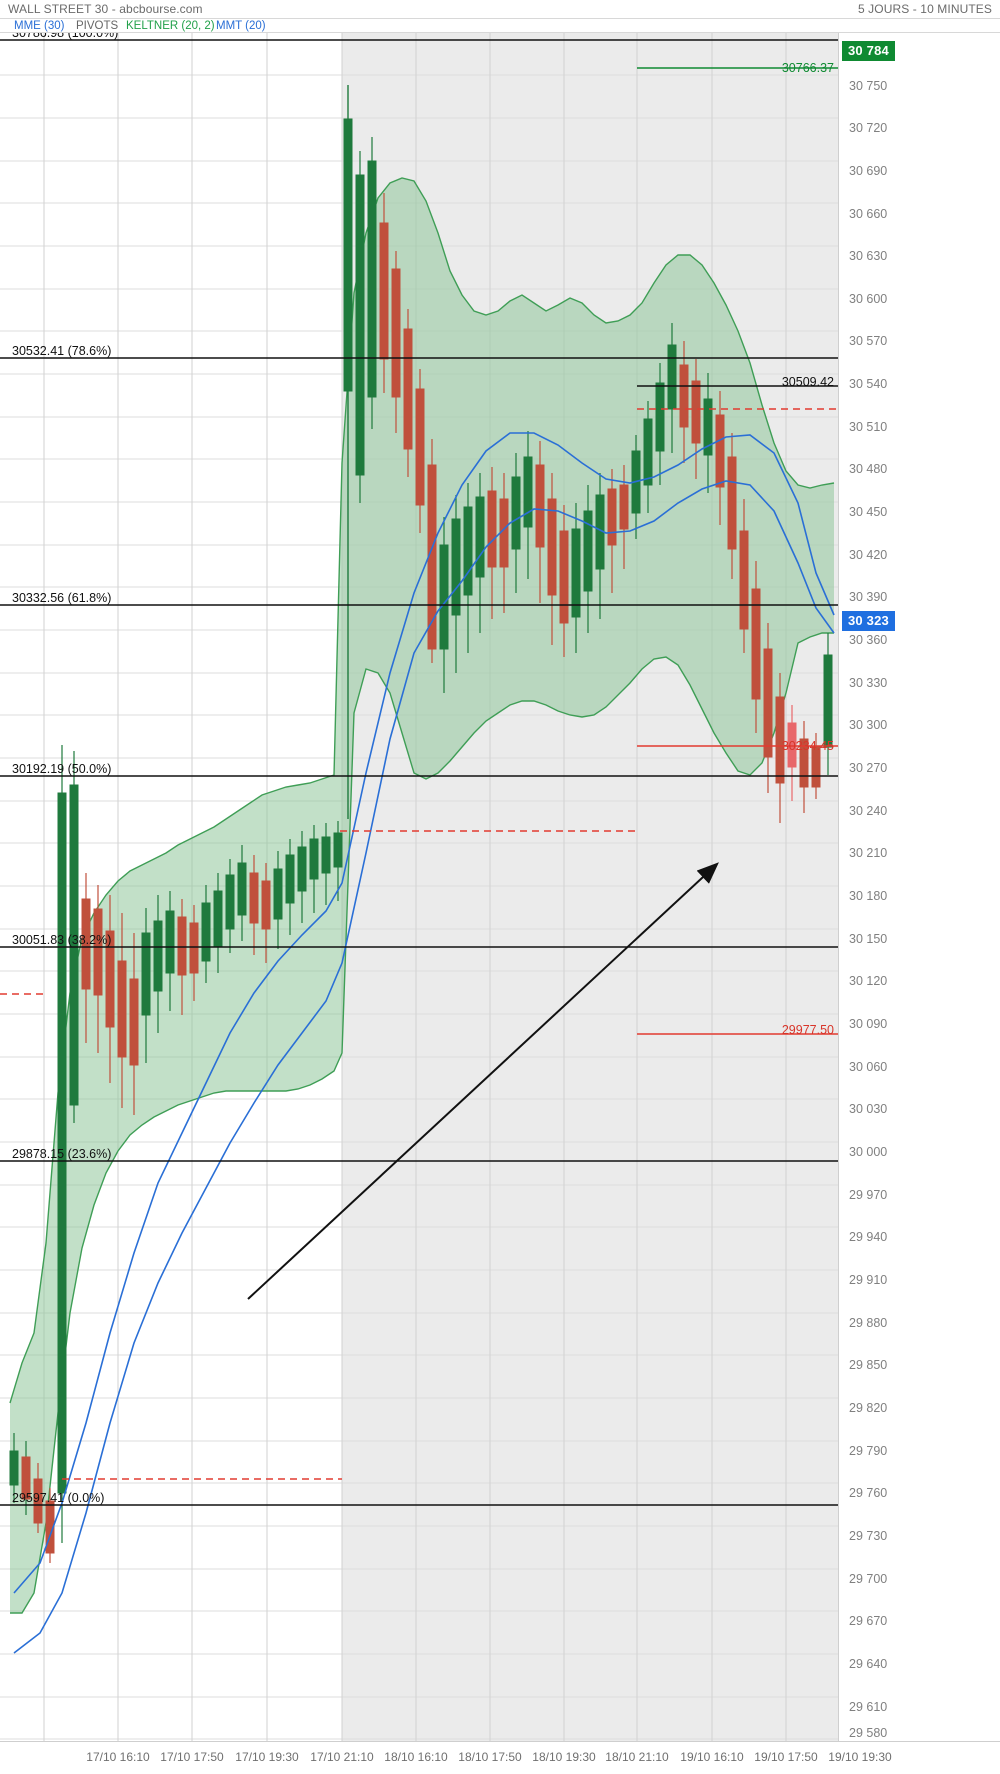 The width and height of the screenshot is (1000, 1774). Describe the element at coordinates (170, 26) in the screenshot. I see `indicator-keltner: KELTNER (20, 2)` at that location.